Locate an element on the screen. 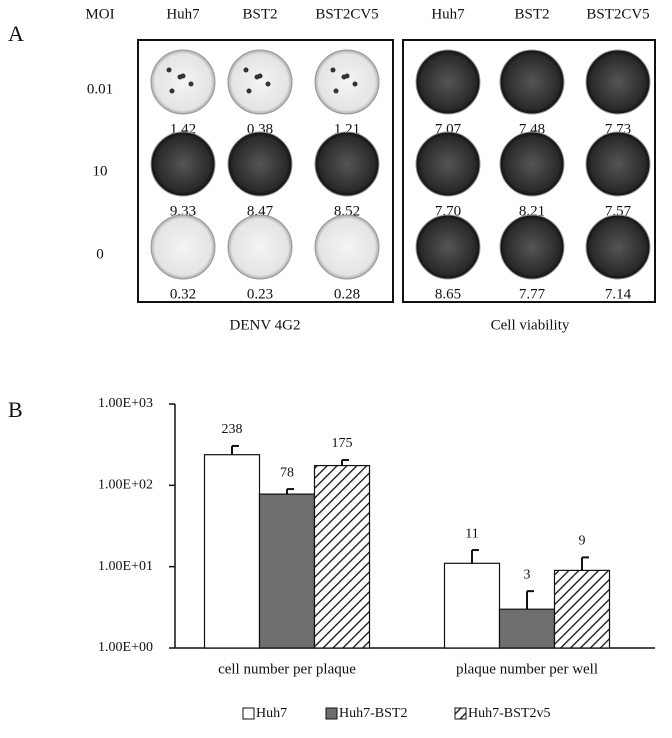  row-label: 0 is located at coordinates (100, 254).